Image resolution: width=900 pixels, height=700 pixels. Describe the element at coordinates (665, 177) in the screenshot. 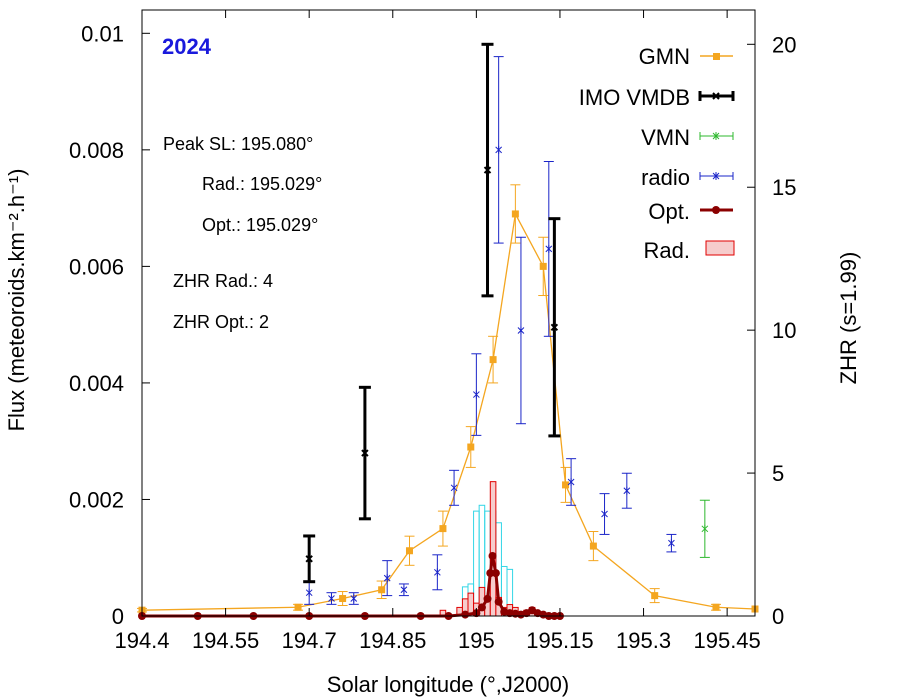

I see `legend-label-radio: radio` at that location.